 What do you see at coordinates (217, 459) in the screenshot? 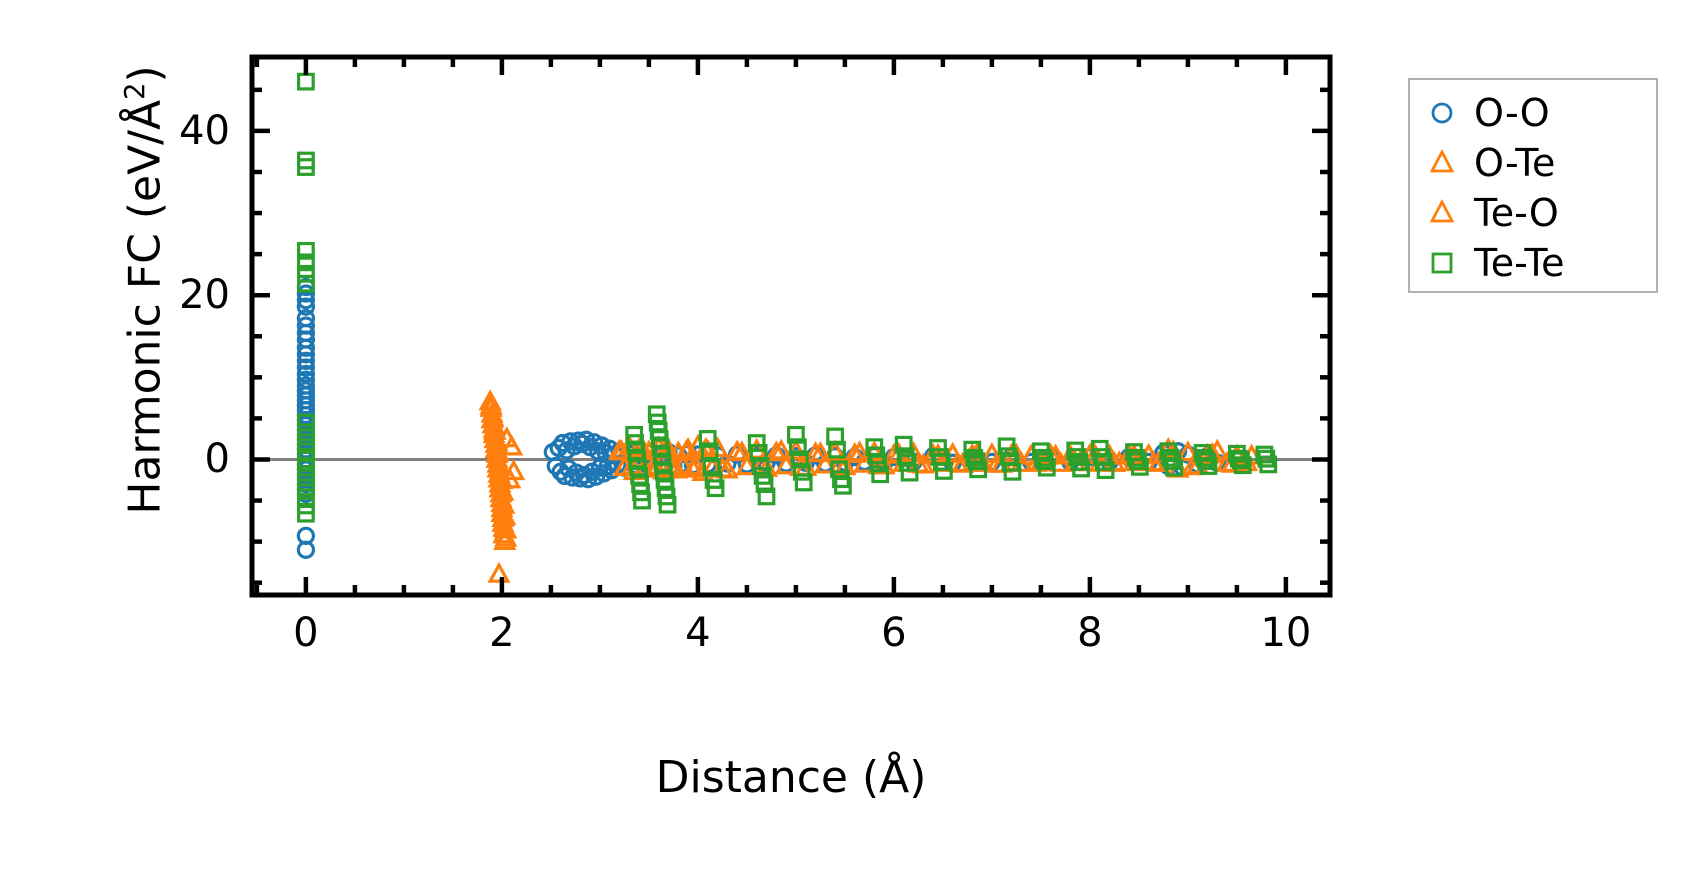
I see `y-tick-label: 0` at bounding box center [217, 459].